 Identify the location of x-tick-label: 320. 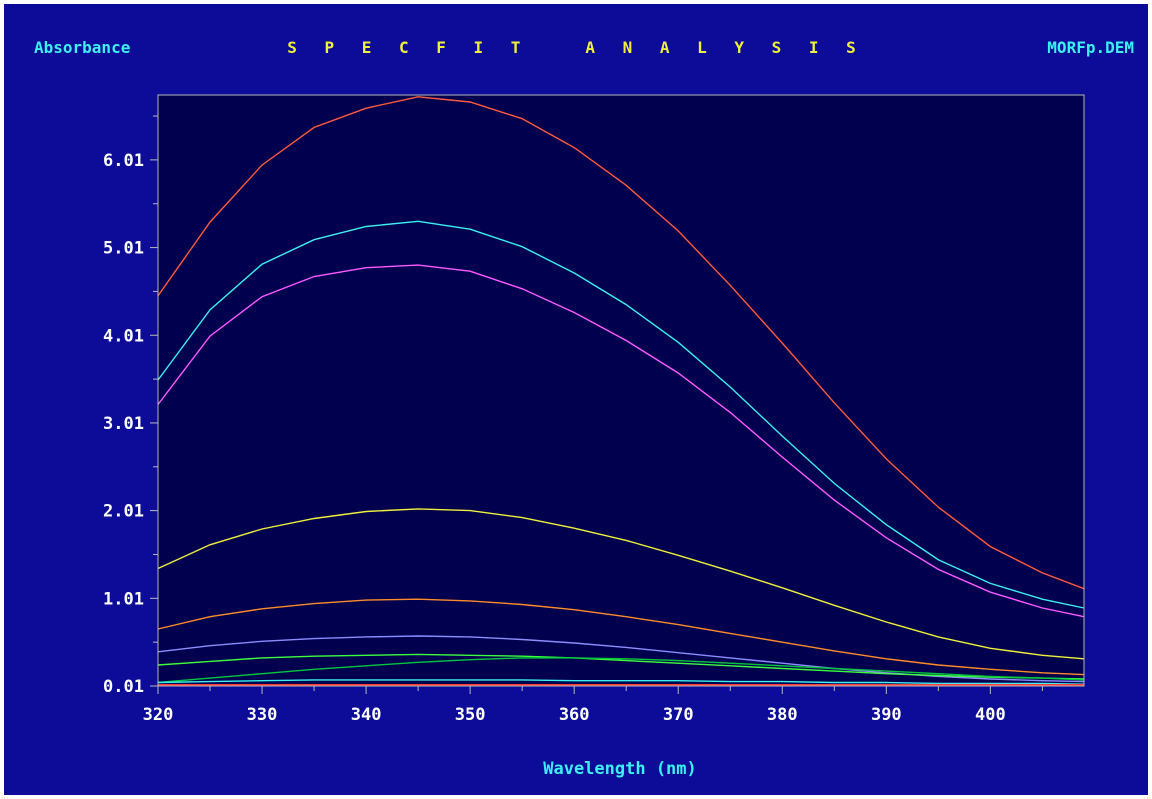
(158, 715).